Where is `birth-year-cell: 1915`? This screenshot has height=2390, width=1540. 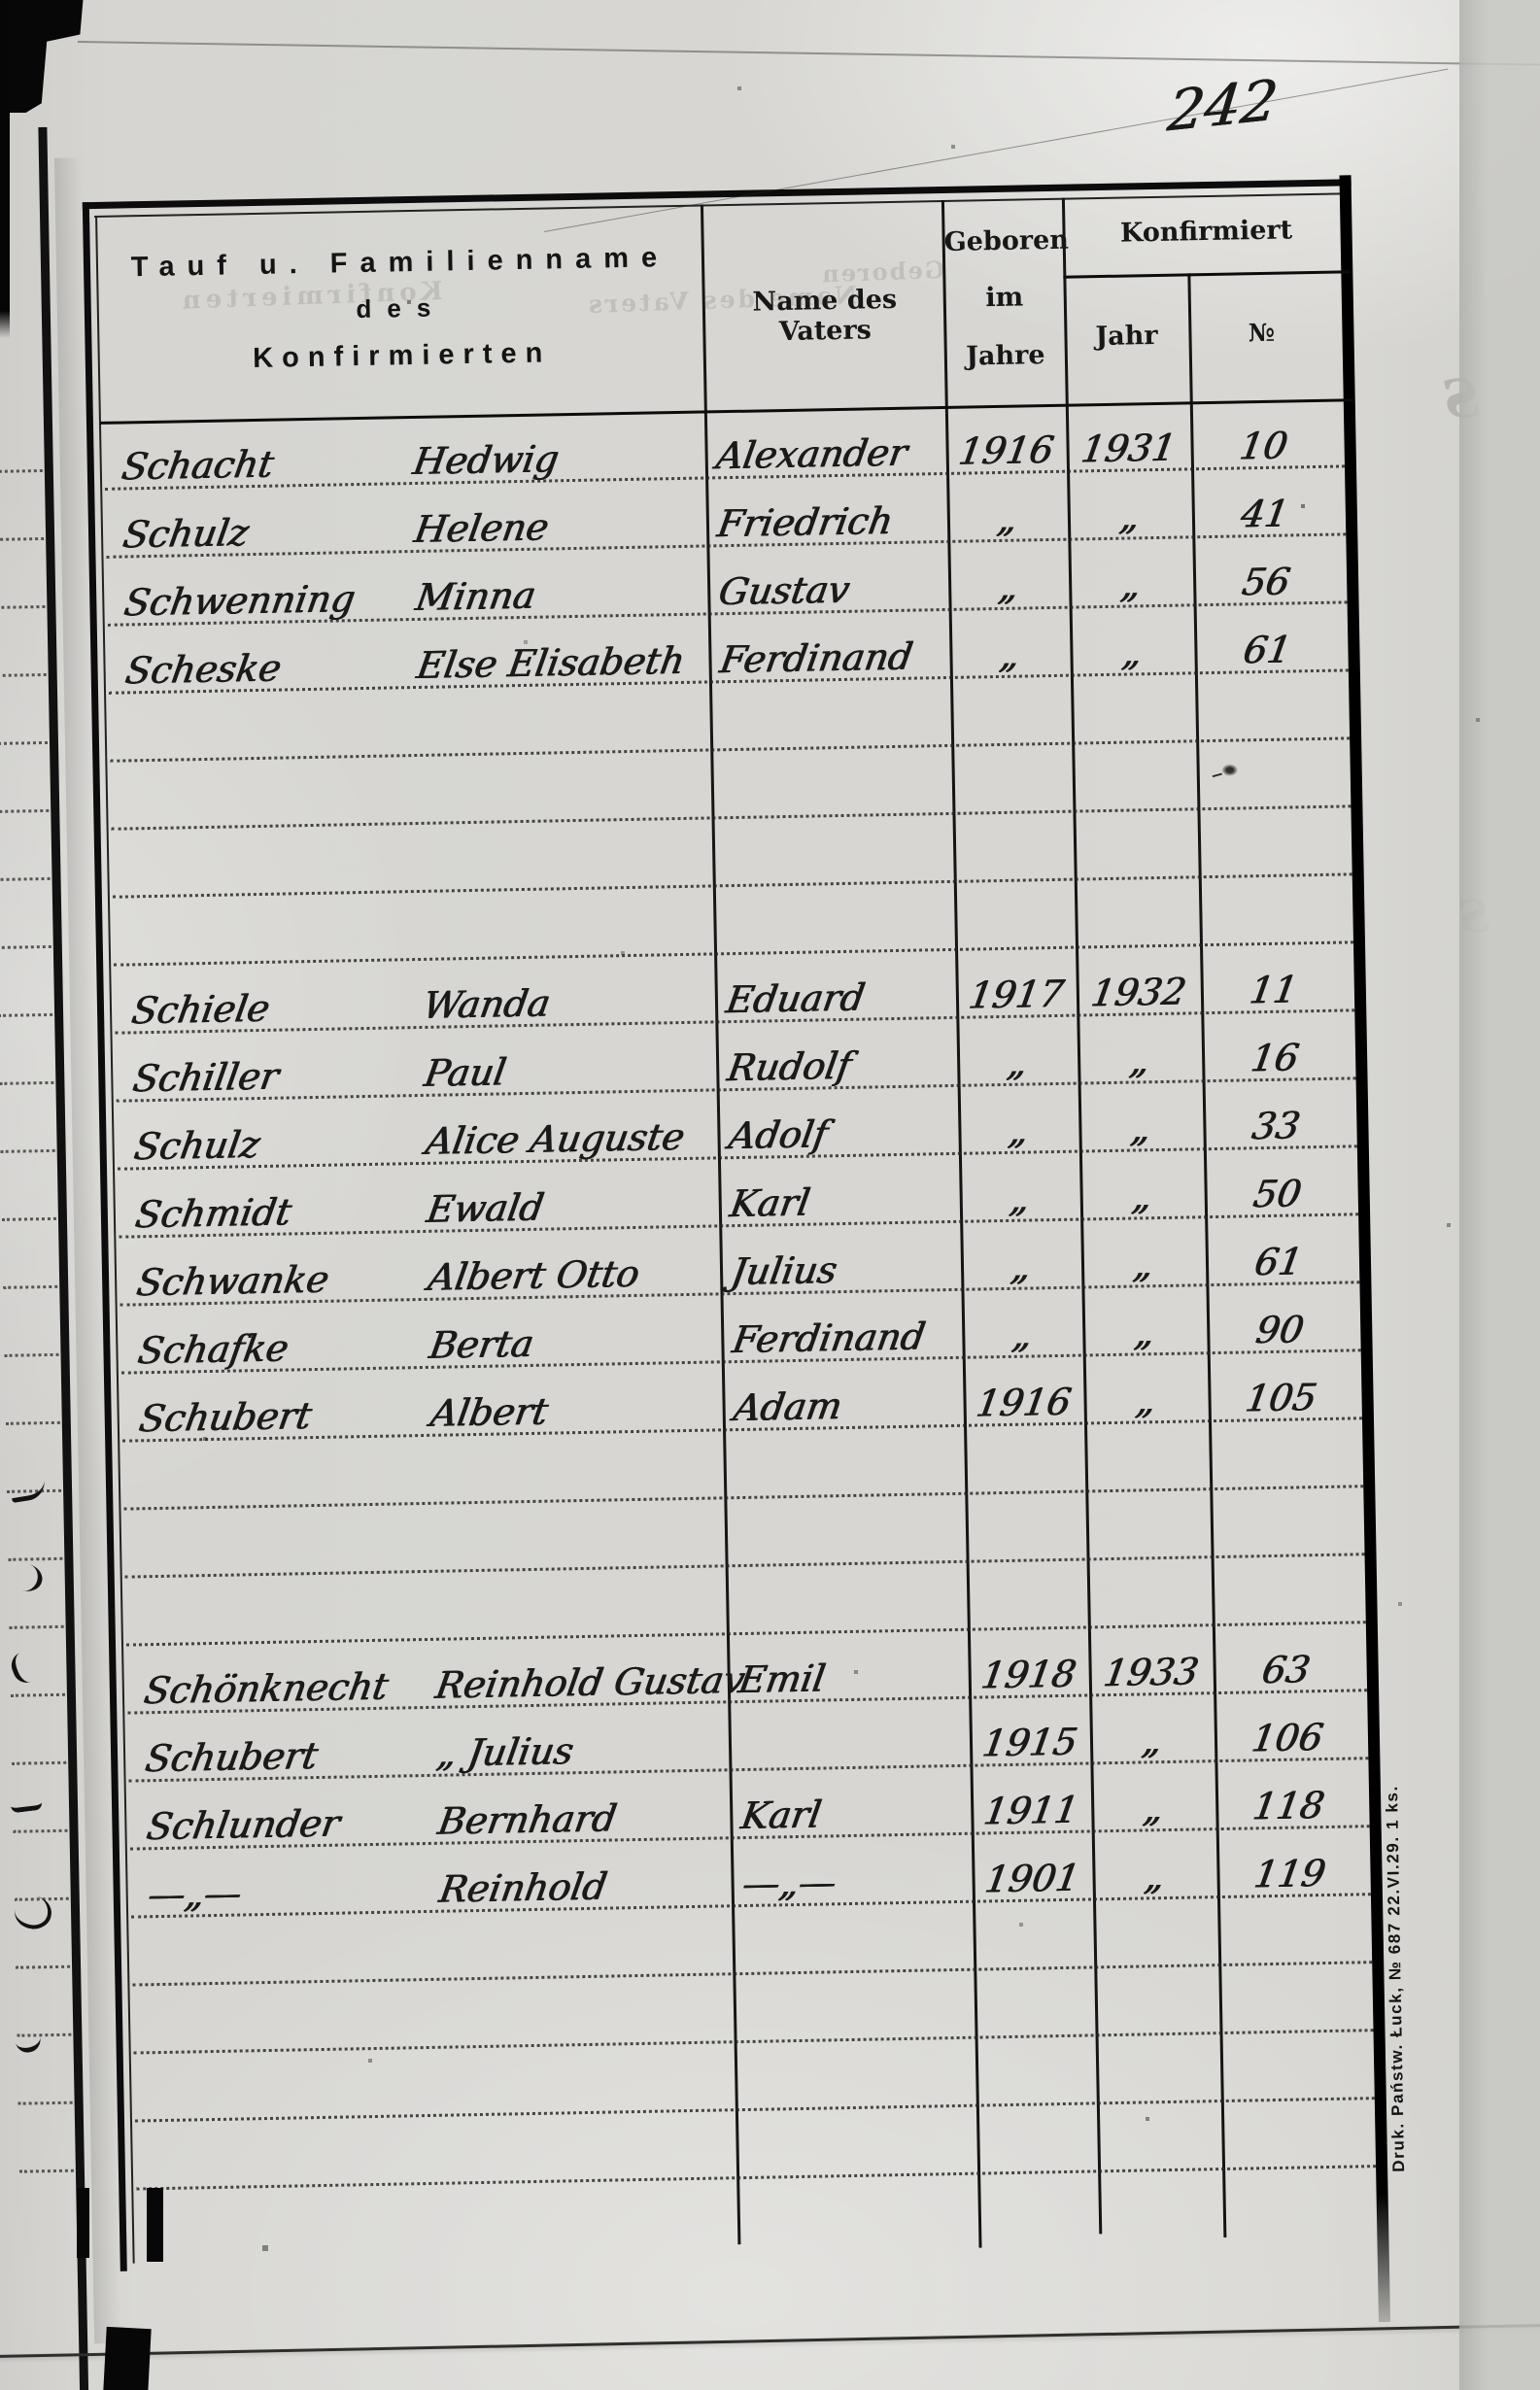 birth-year-cell: 1915 is located at coordinates (1029, 1742).